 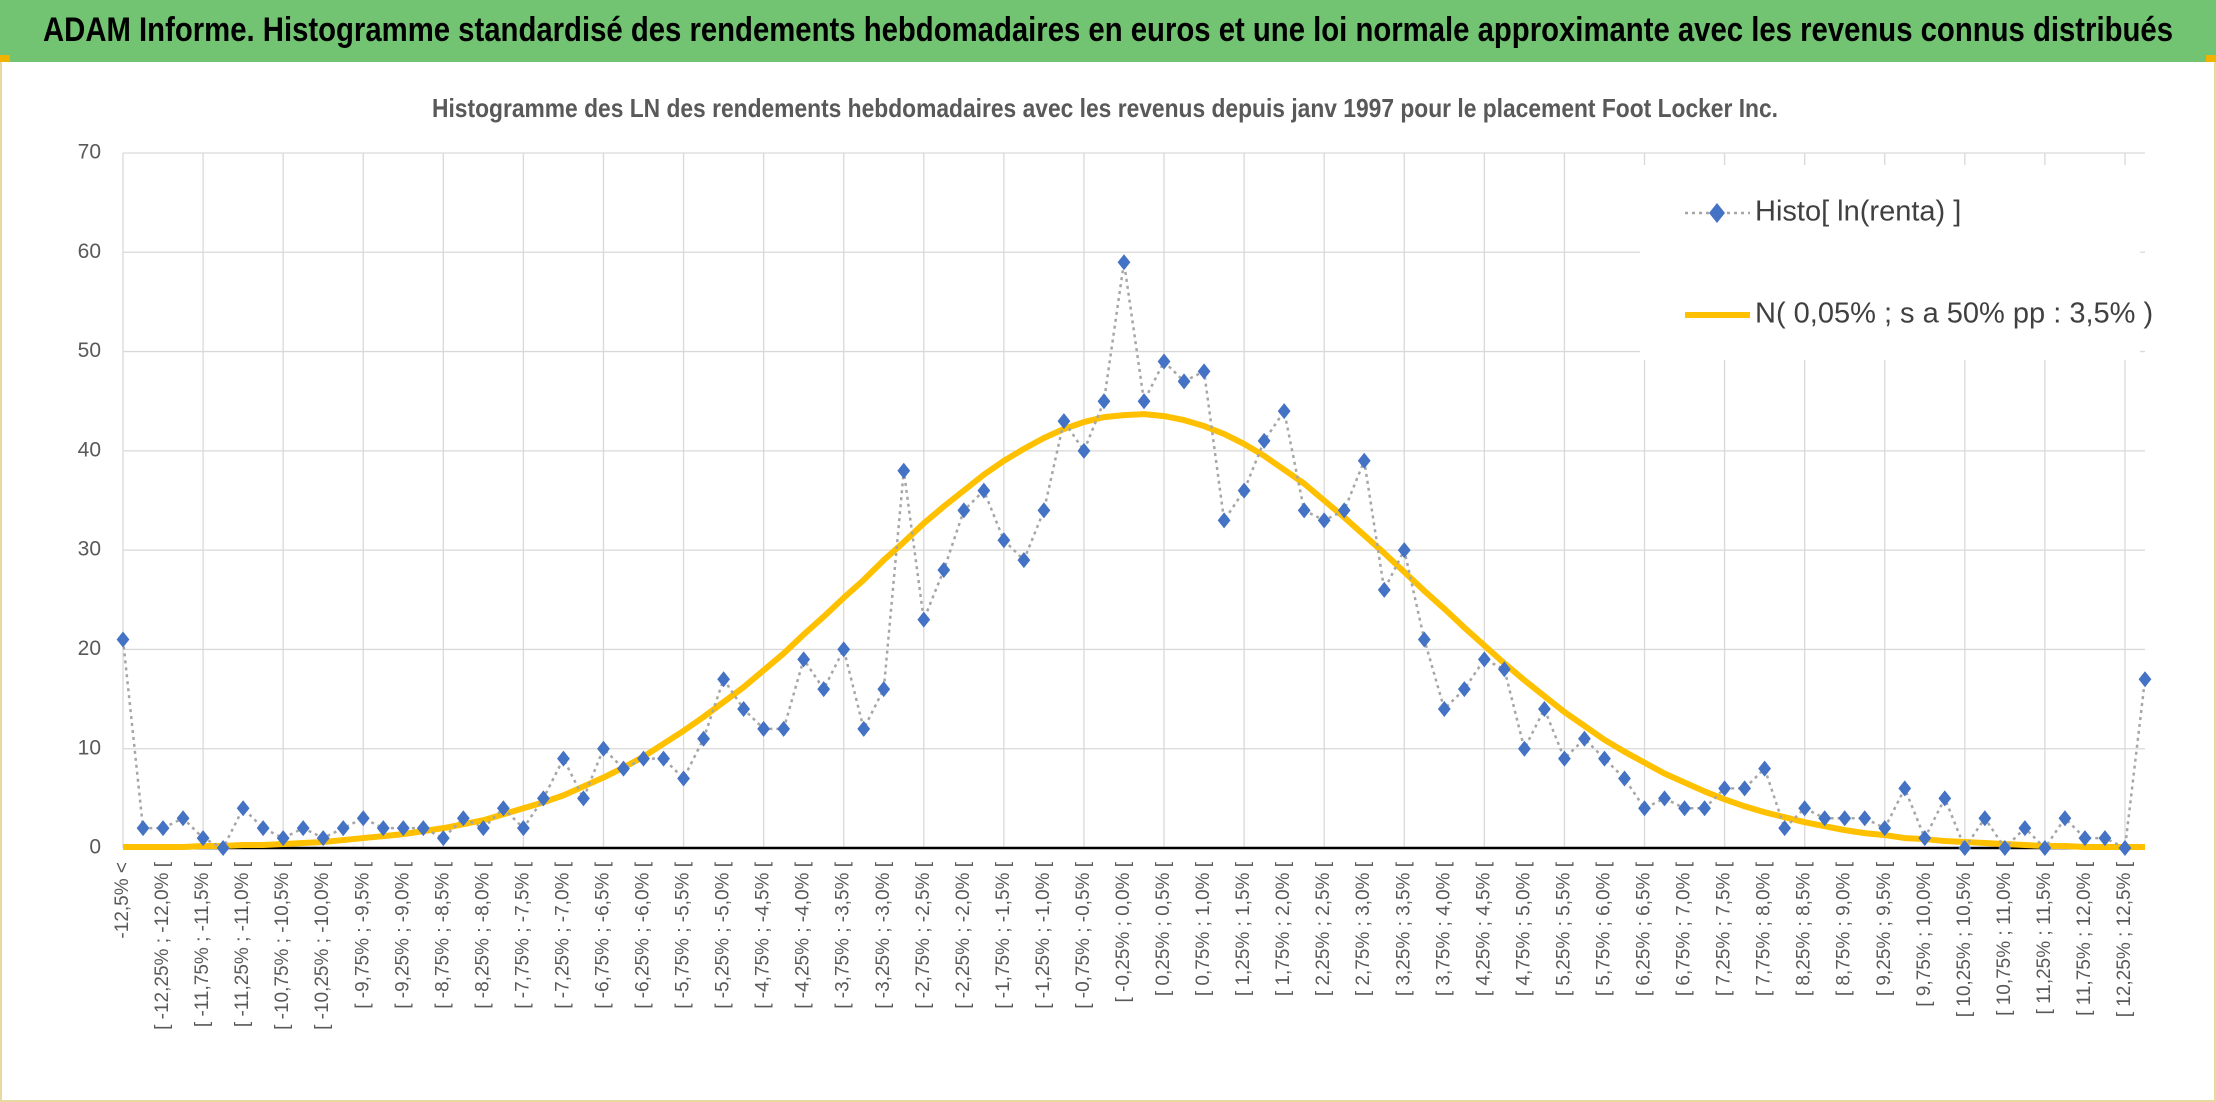 I want to click on y-tick-label: 20, so click(x=89, y=648).